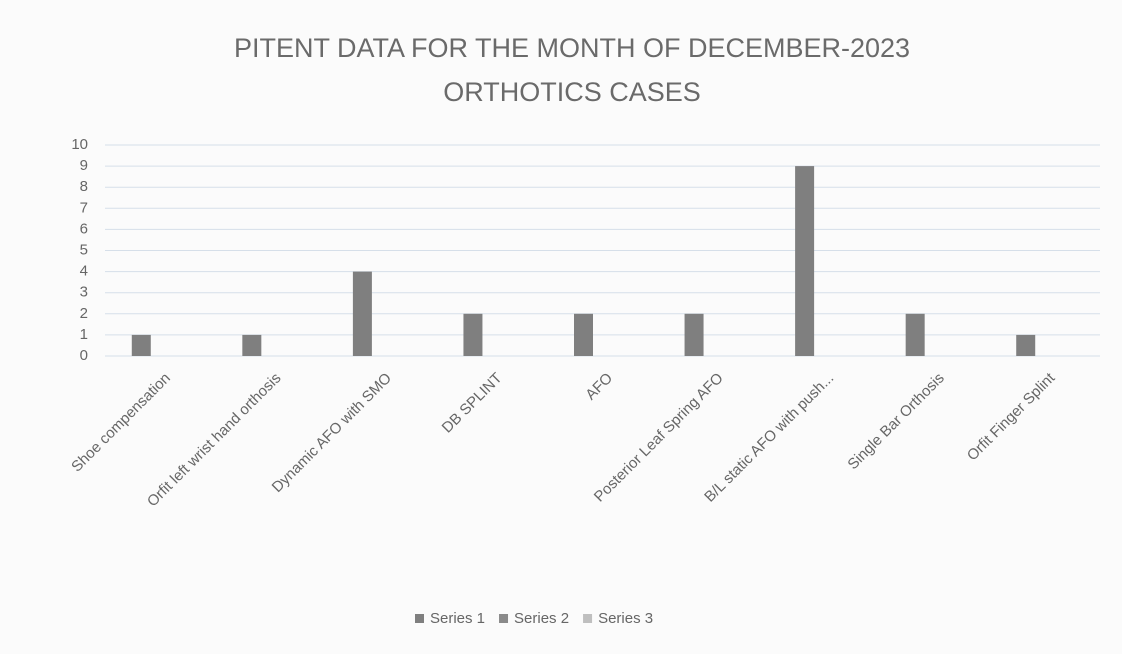 The image size is (1122, 654). Describe the element at coordinates (79, 144) in the screenshot. I see `y-tick-label: 10` at that location.